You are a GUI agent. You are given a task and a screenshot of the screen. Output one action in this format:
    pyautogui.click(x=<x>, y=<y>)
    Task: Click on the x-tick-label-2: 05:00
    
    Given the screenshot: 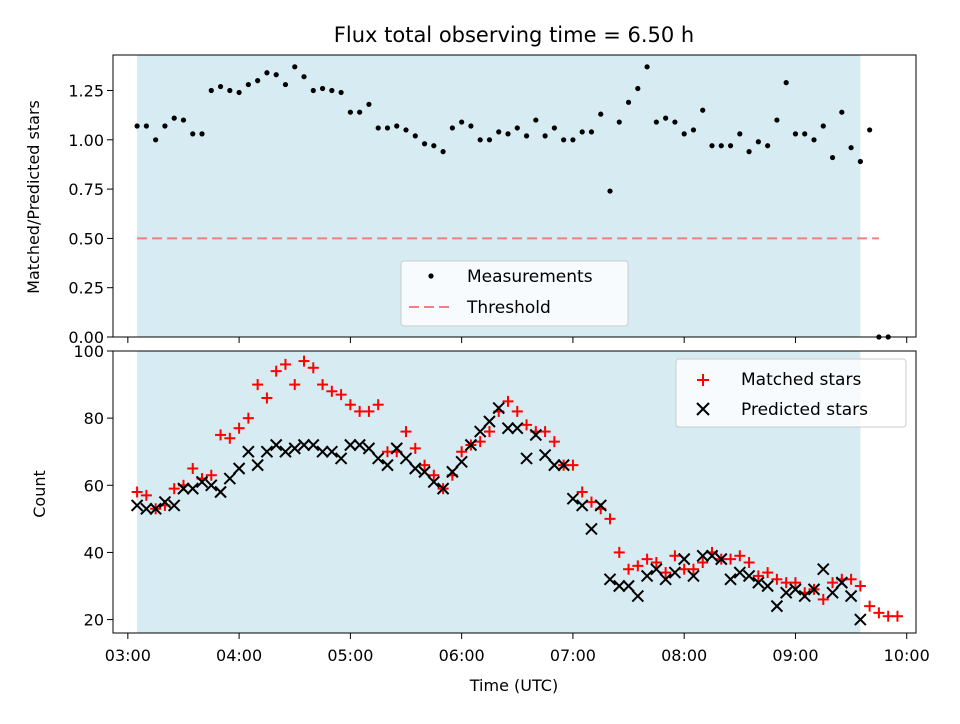 What is the action you would take?
    pyautogui.click(x=350, y=655)
    